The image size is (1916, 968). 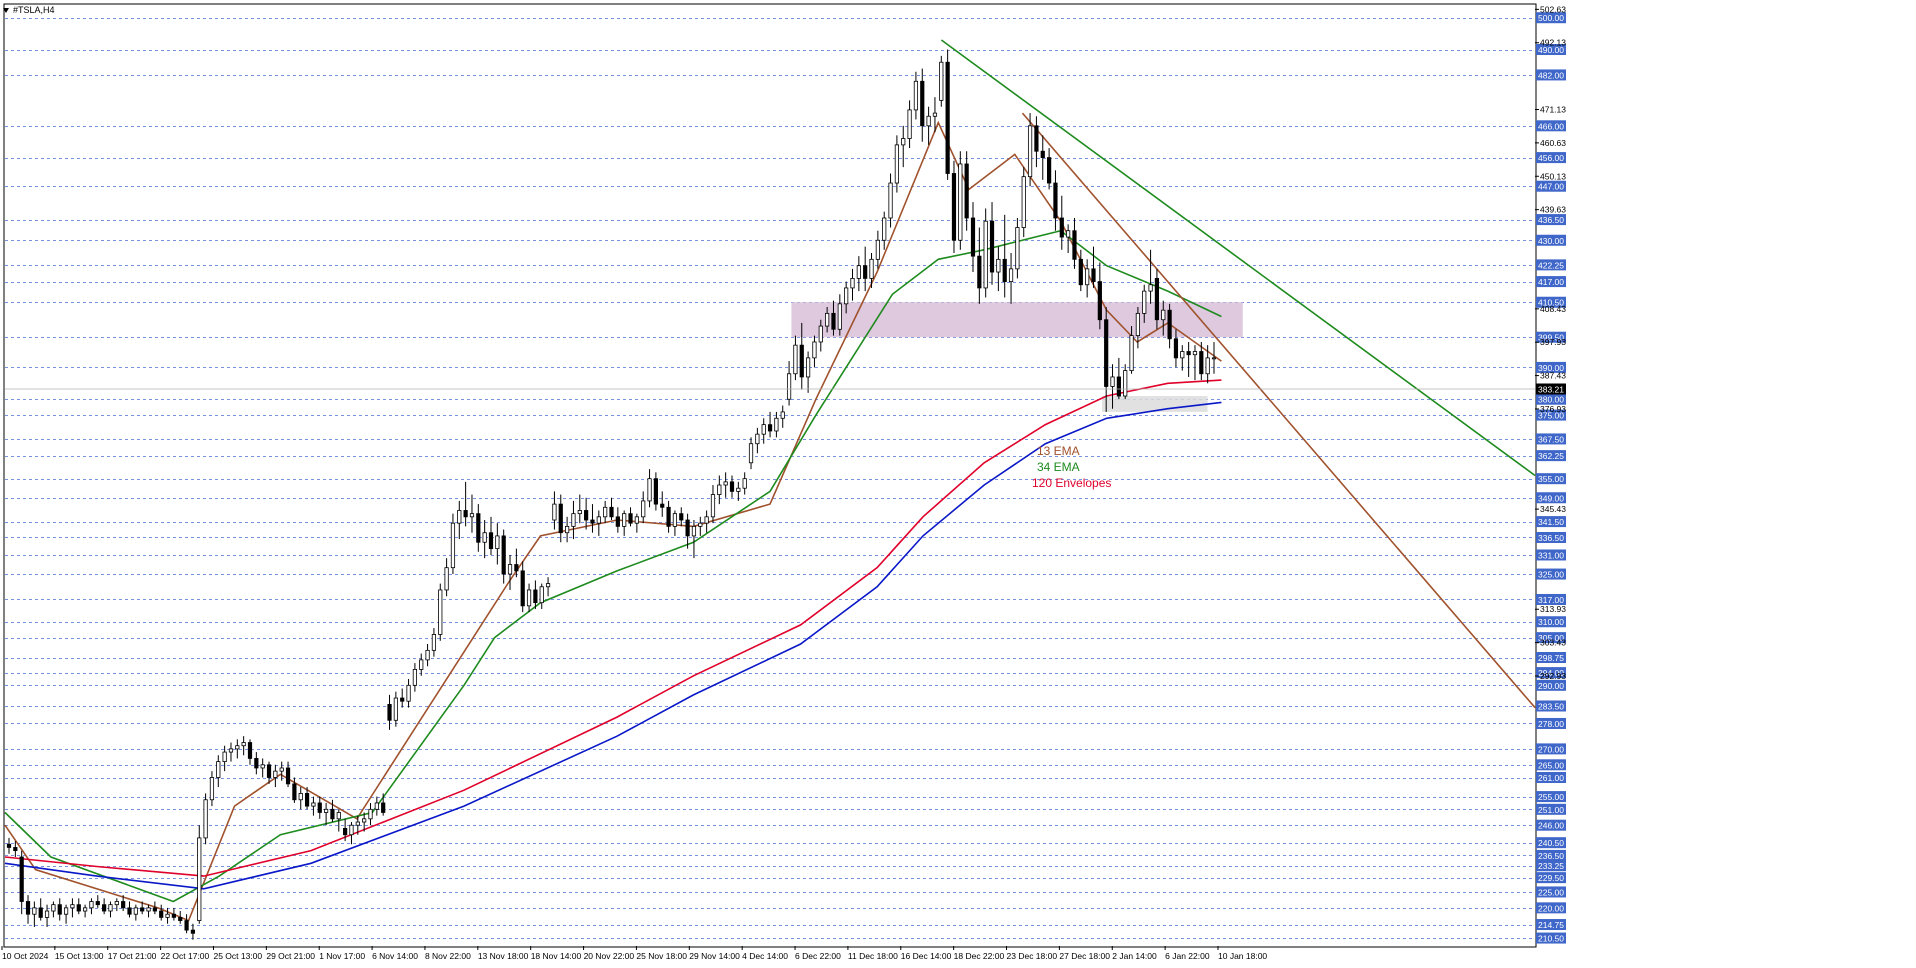 I want to click on price-level-label: 410.50, so click(x=1551, y=303).